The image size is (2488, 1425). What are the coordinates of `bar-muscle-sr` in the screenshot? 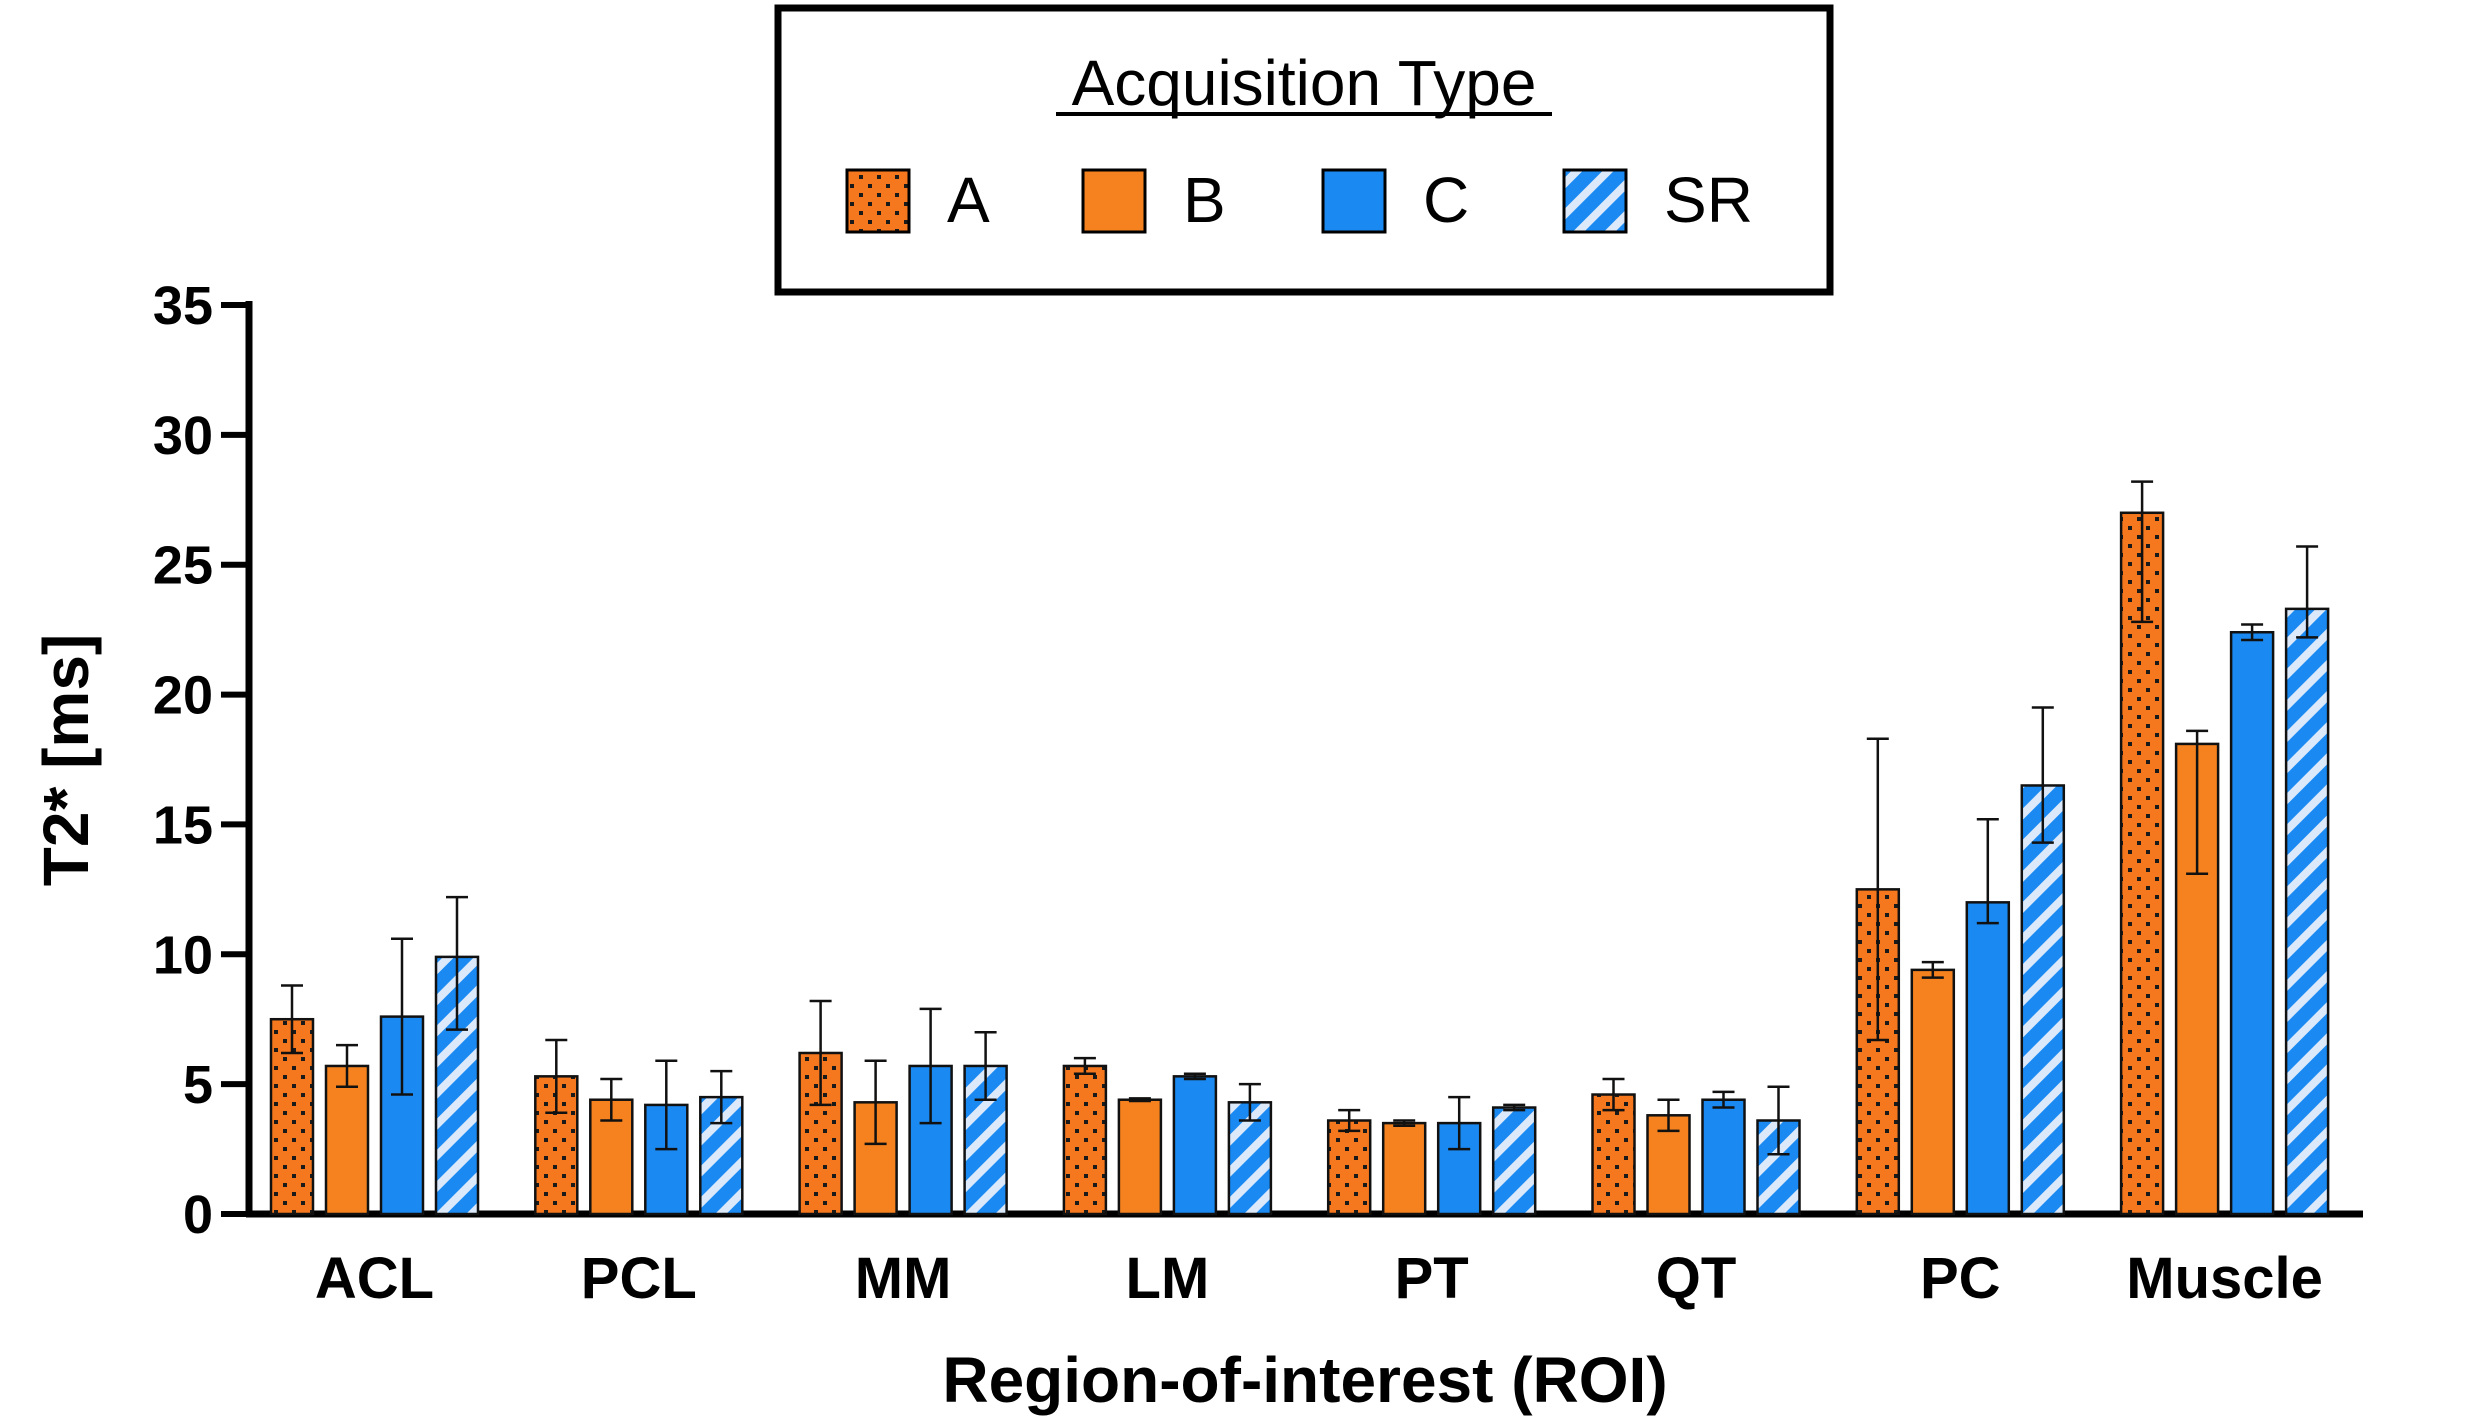 It's located at (2307, 911).